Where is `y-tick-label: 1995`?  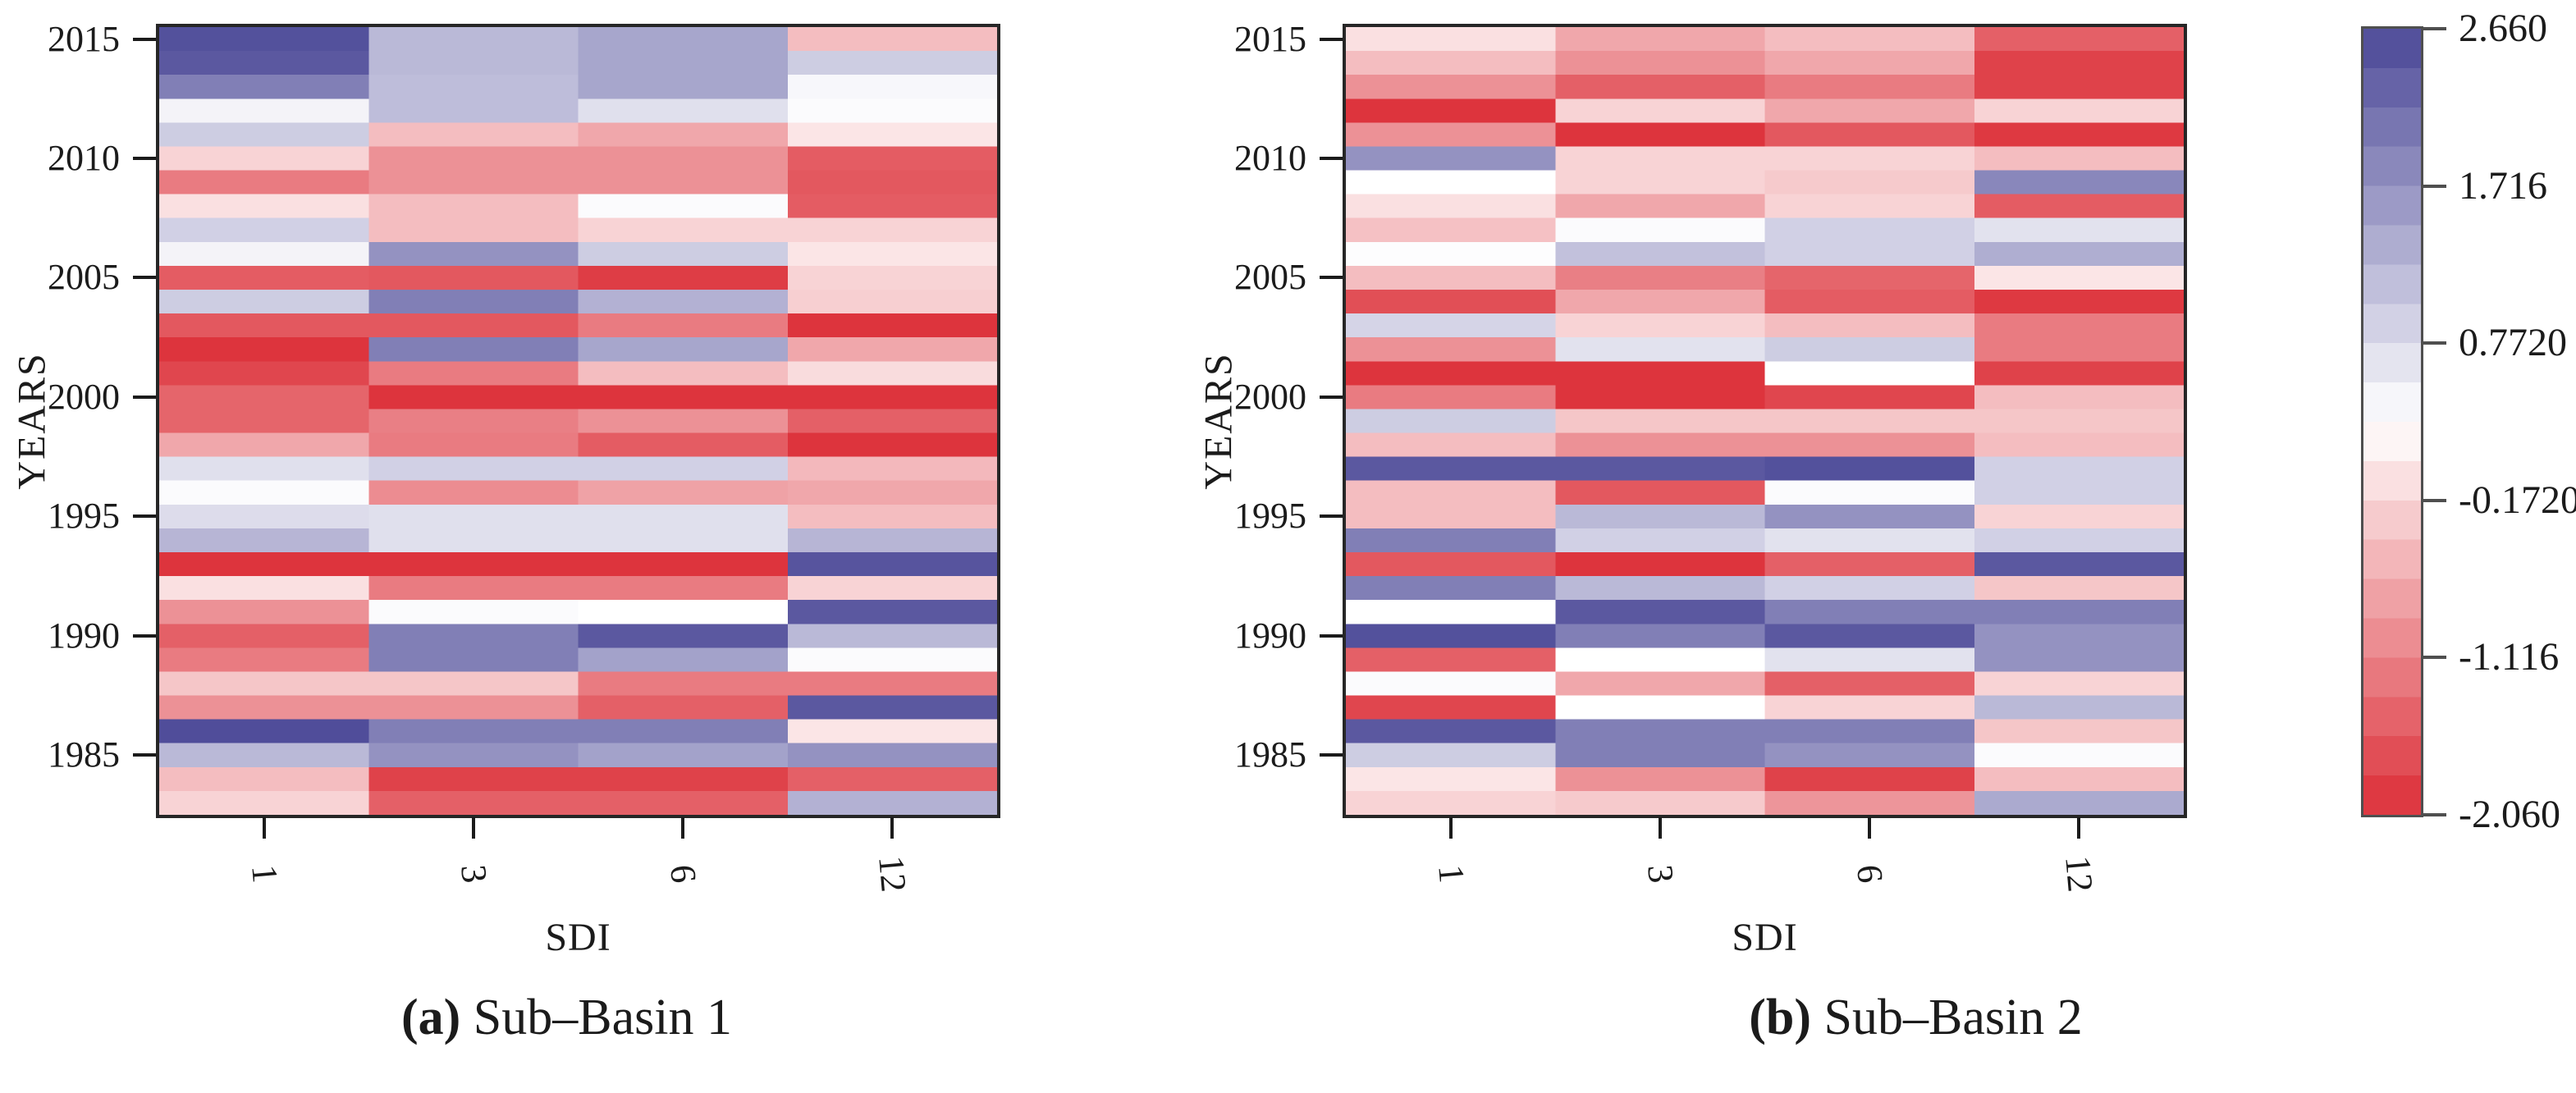 y-tick-label: 1995 is located at coordinates (84, 516).